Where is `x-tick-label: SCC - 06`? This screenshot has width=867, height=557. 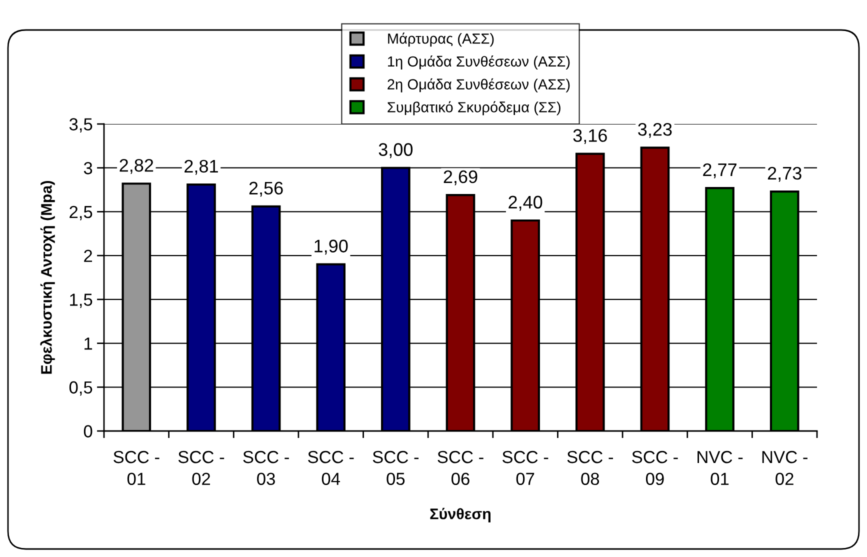
x-tick-label: SCC - 06 is located at coordinates (461, 468).